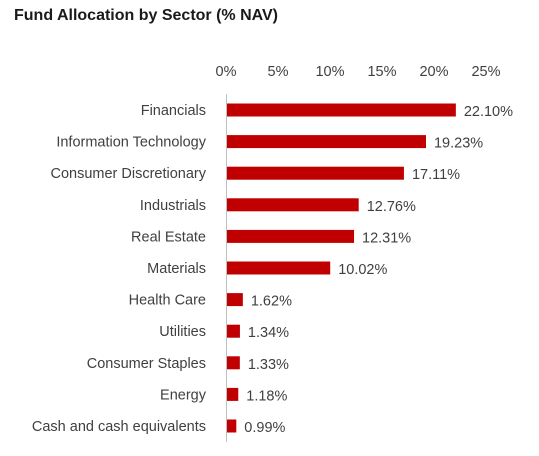 The image size is (539, 456). I want to click on data-label: 12.76%, so click(391, 207).